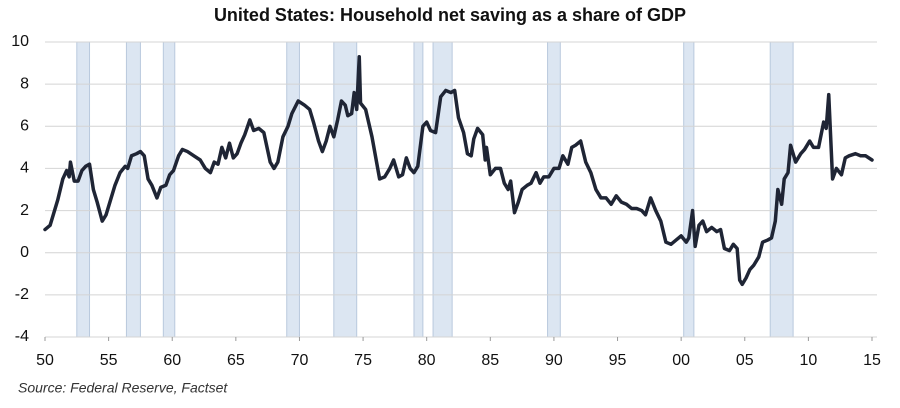 This screenshot has height=408, width=900. I want to click on y-tick-label: 4, so click(24, 168).